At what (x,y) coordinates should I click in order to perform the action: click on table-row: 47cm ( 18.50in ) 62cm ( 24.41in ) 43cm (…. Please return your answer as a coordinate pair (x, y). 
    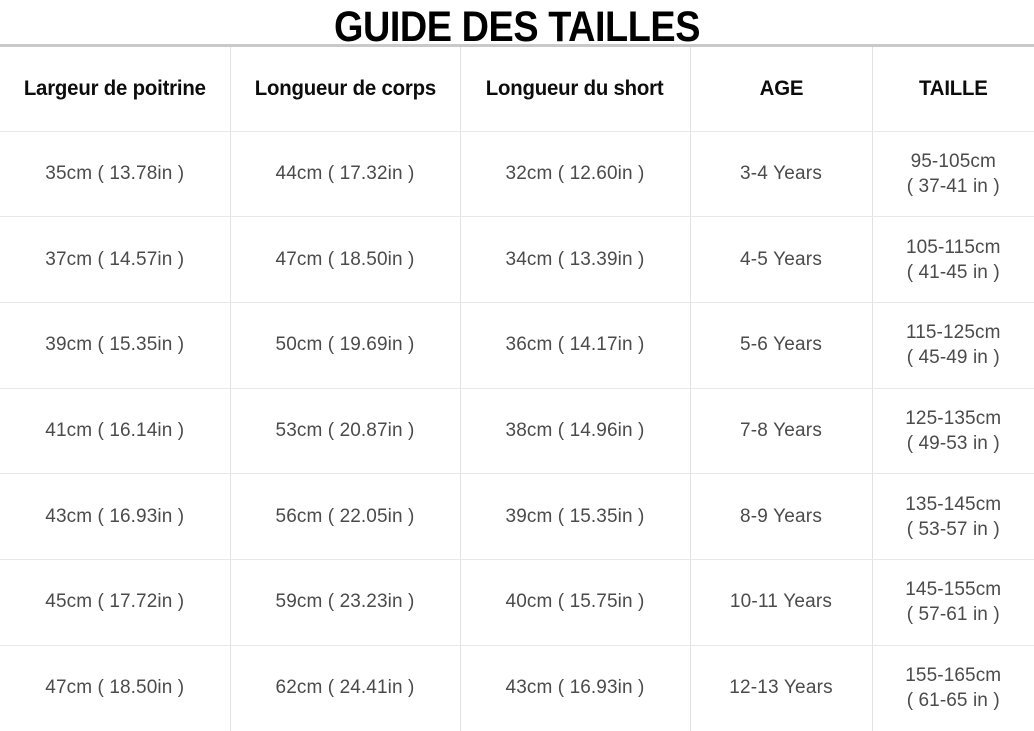
    Looking at the image, I should click on (517, 688).